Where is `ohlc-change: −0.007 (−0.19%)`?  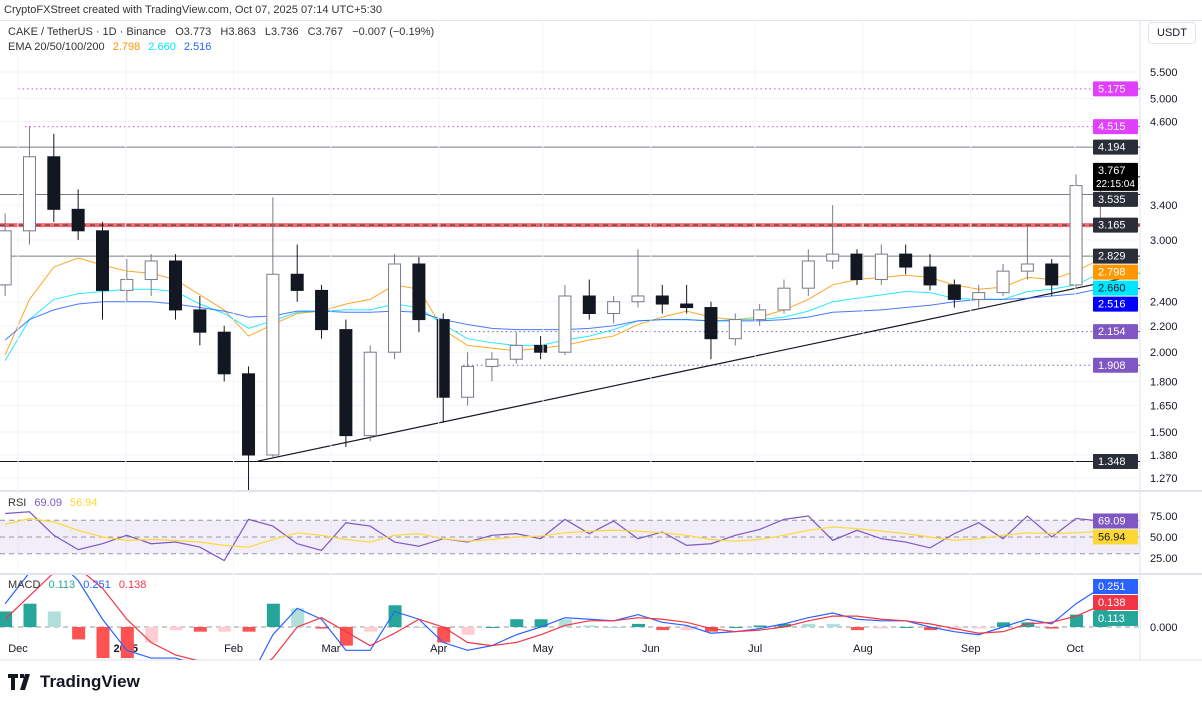 ohlc-change: −0.007 (−0.19%) is located at coordinates (393, 32).